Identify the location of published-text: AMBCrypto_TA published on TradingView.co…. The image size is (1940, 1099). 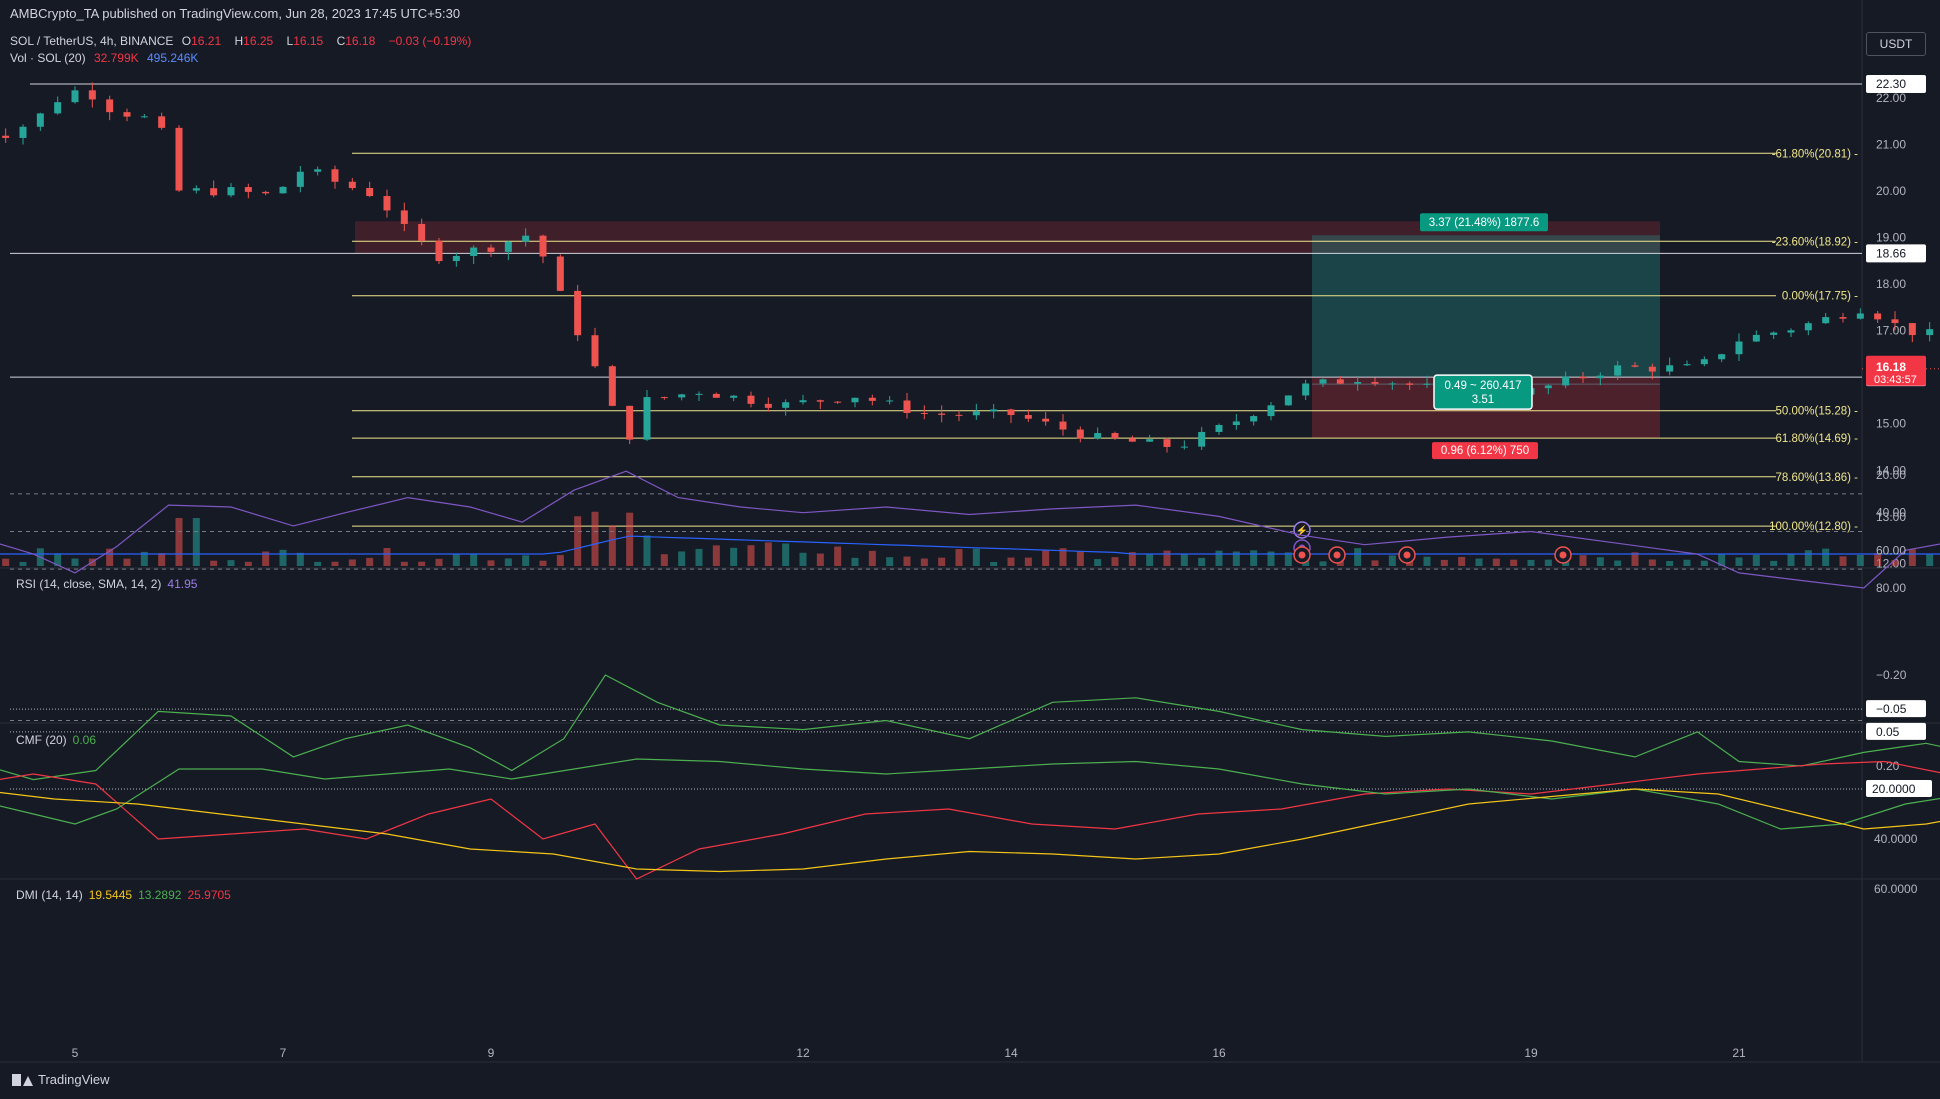
(235, 13).